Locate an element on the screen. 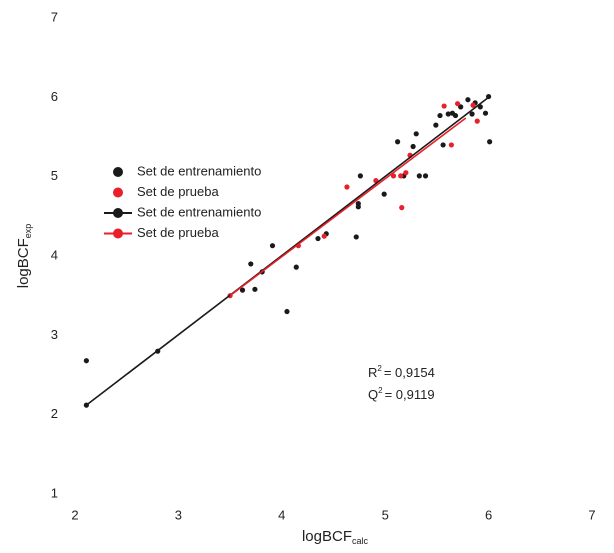  y-tick-label: 7 is located at coordinates (54, 16).